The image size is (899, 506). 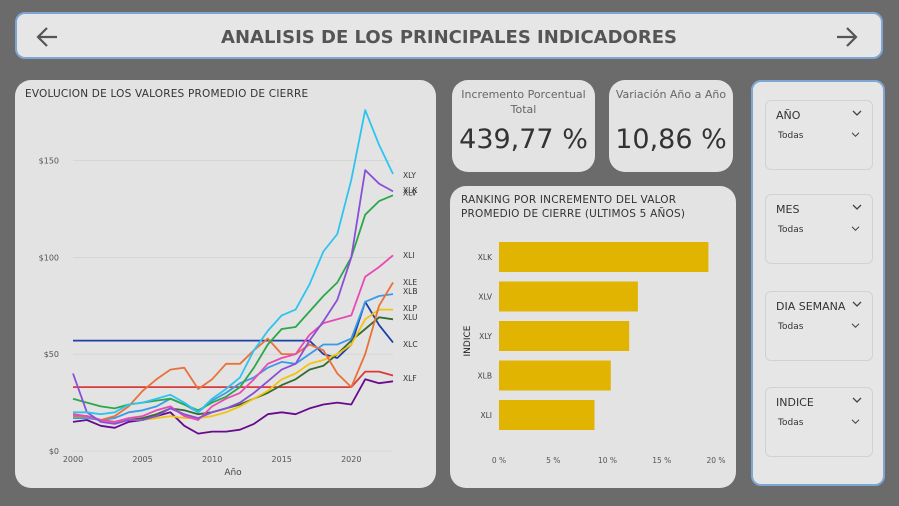 I want to click on kpi-label: Variación Año a Año, so click(x=671, y=94).